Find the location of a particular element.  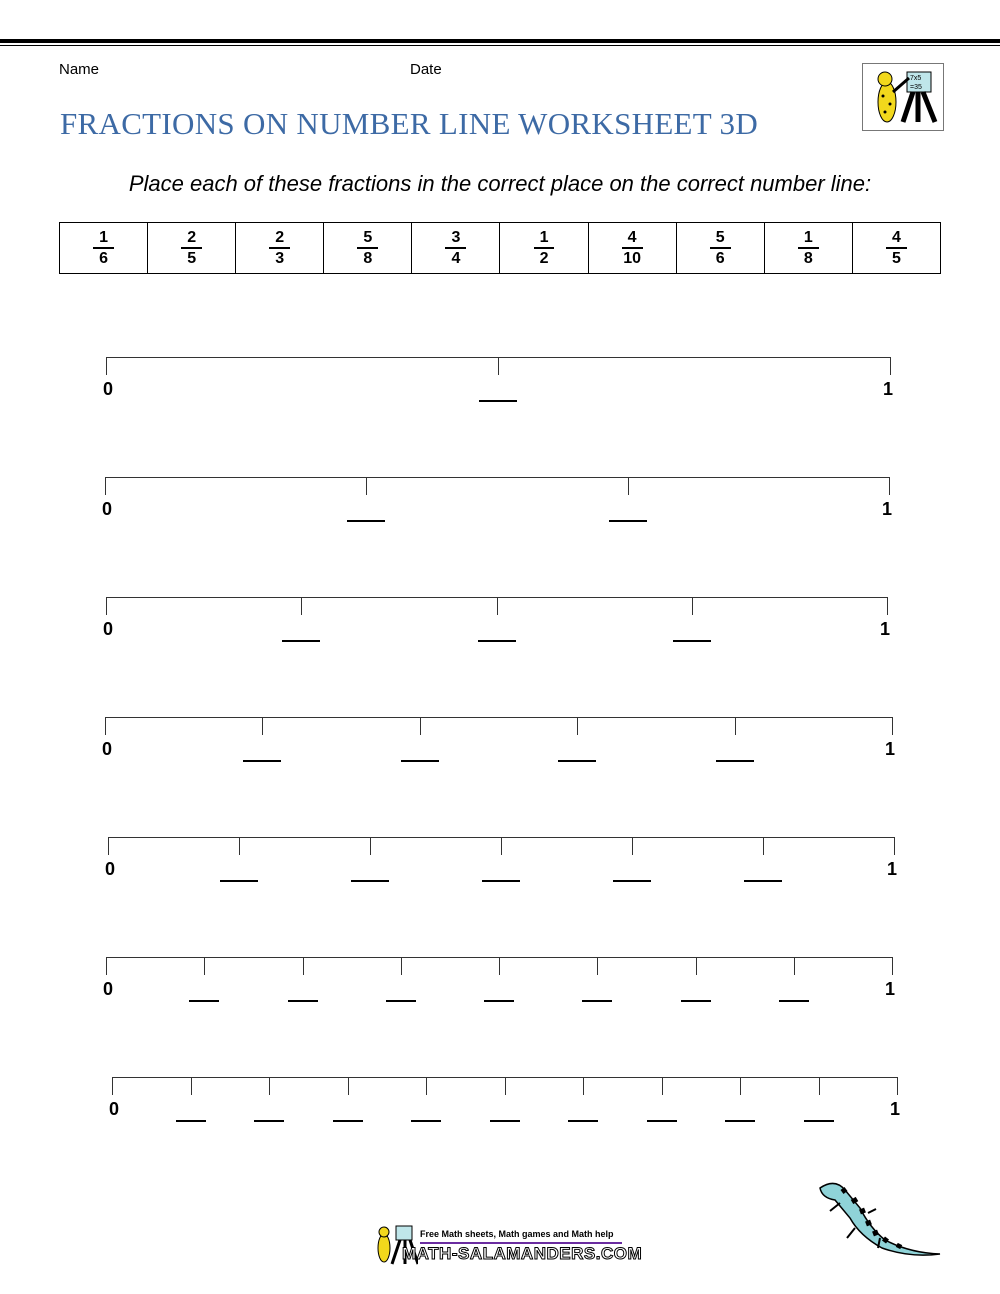

fraction-cell: 4 10 is located at coordinates (632, 248).